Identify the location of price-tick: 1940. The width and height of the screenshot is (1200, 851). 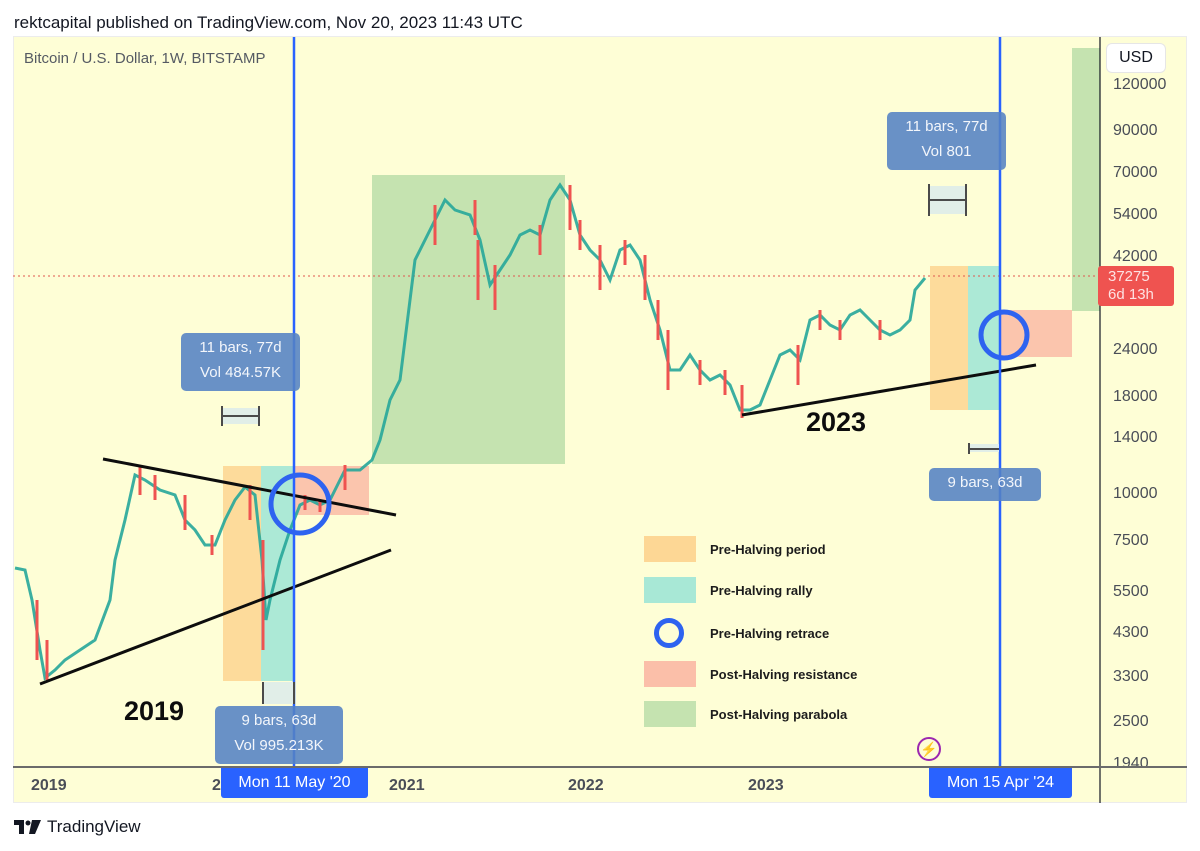
(1131, 760).